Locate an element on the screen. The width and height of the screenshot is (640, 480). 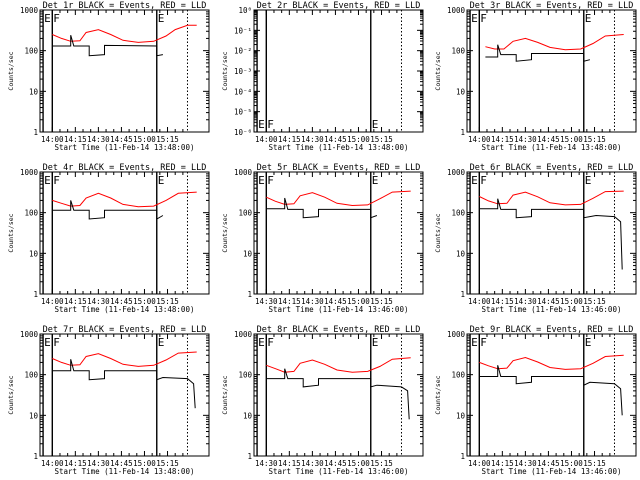
chart-title: Det 3r BLACK = Events, RED = LLD is located at coordinates (552, 6).